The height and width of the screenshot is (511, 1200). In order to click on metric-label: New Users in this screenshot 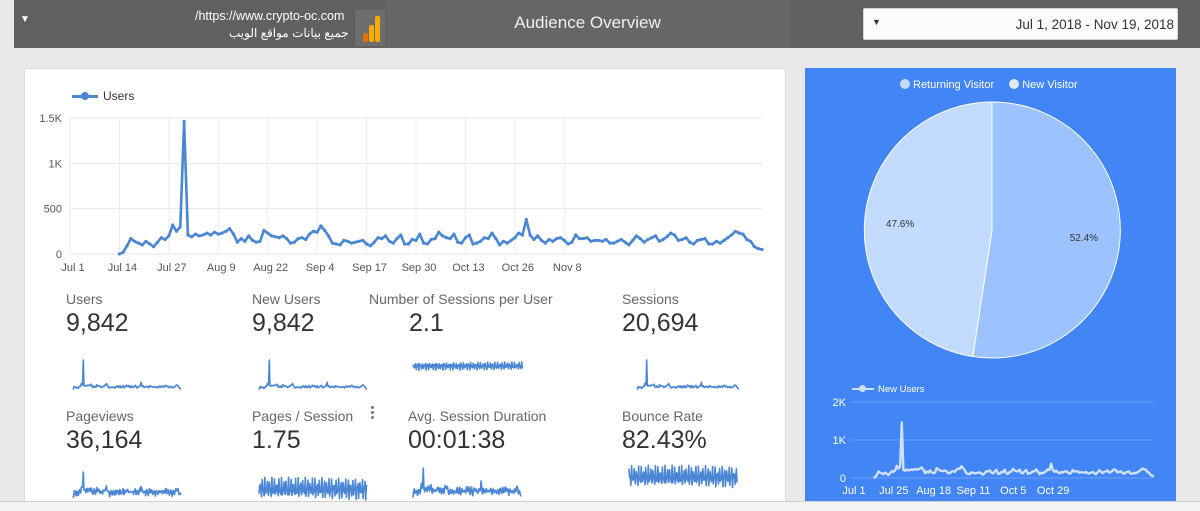, I will do `click(286, 299)`.